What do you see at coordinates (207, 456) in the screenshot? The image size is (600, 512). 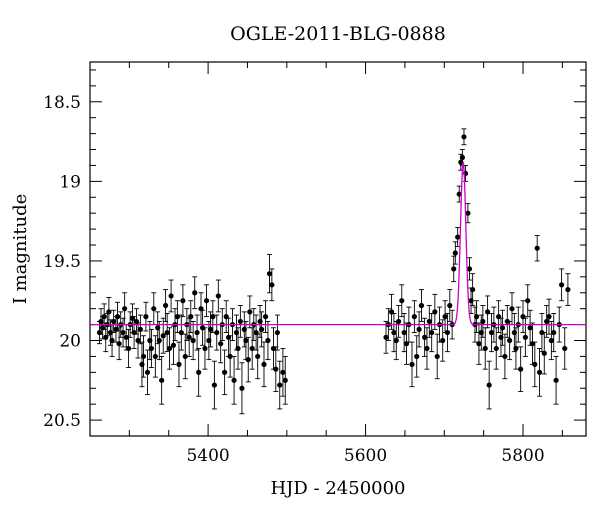 I see `x-tick-label: 5400` at bounding box center [207, 456].